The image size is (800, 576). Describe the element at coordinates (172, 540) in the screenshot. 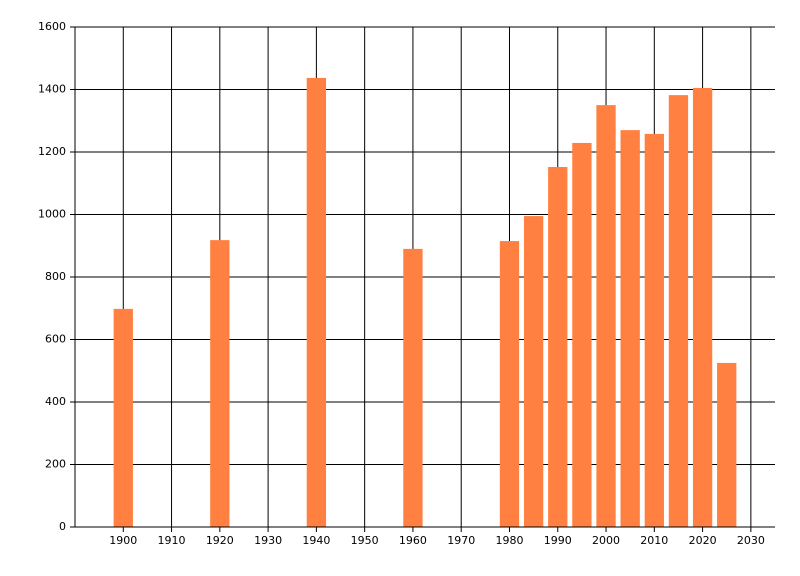

I see `x-tick-label: 1910` at that location.